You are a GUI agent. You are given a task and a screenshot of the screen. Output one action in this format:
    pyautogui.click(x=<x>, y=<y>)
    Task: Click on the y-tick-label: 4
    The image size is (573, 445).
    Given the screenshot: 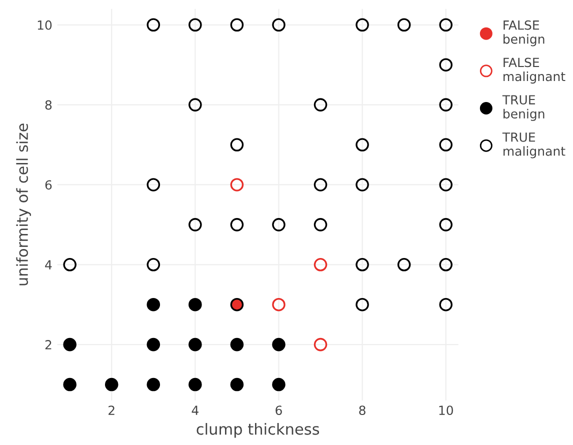 What is the action you would take?
    pyautogui.click(x=48, y=265)
    